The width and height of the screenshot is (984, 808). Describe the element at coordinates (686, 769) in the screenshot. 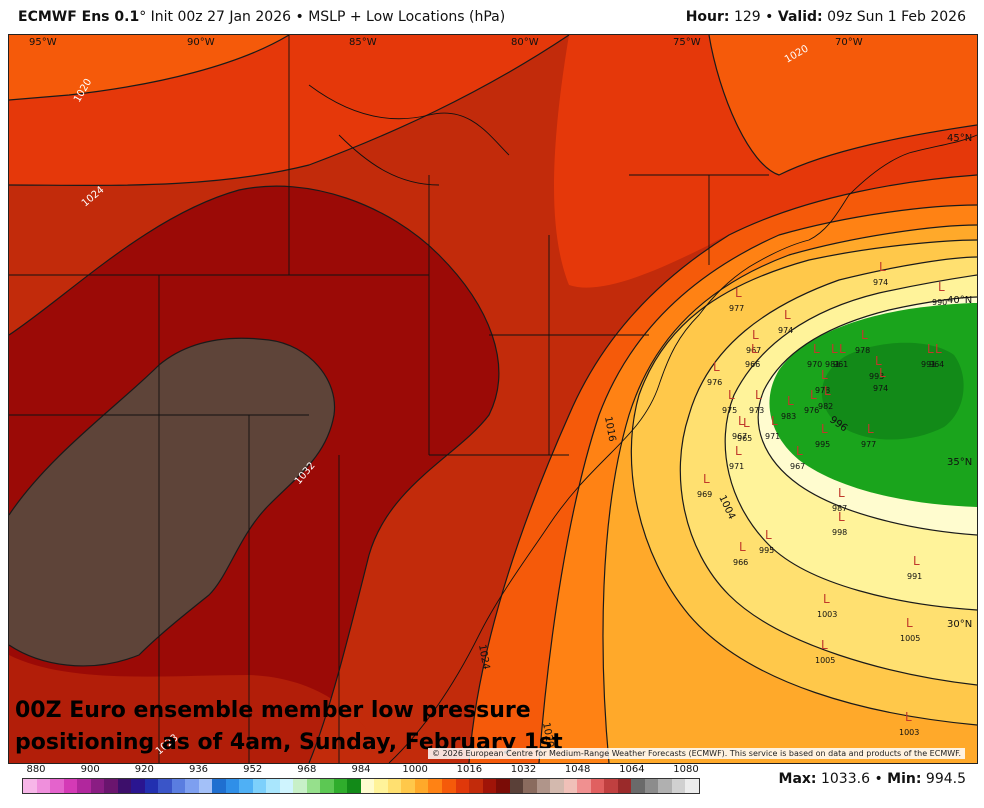

I see `colorbar-tick-label: 1080` at that location.